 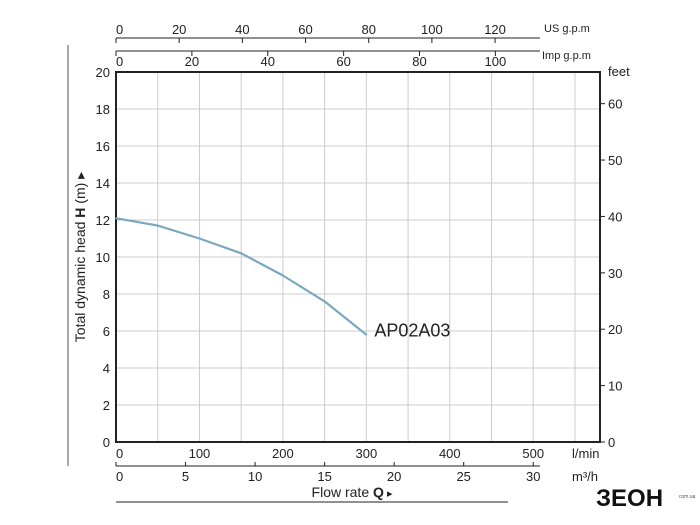 I want to click on feet-tick-label: 20, so click(x=615, y=329).